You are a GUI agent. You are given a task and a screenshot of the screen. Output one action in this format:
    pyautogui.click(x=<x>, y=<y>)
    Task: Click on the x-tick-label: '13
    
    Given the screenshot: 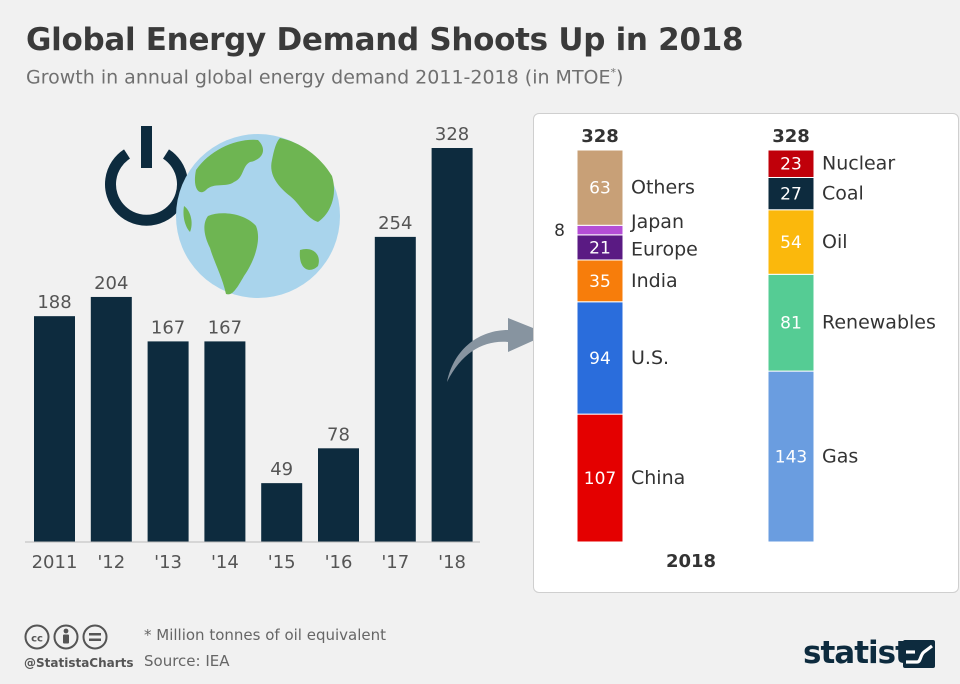 What is the action you would take?
    pyautogui.click(x=168, y=562)
    